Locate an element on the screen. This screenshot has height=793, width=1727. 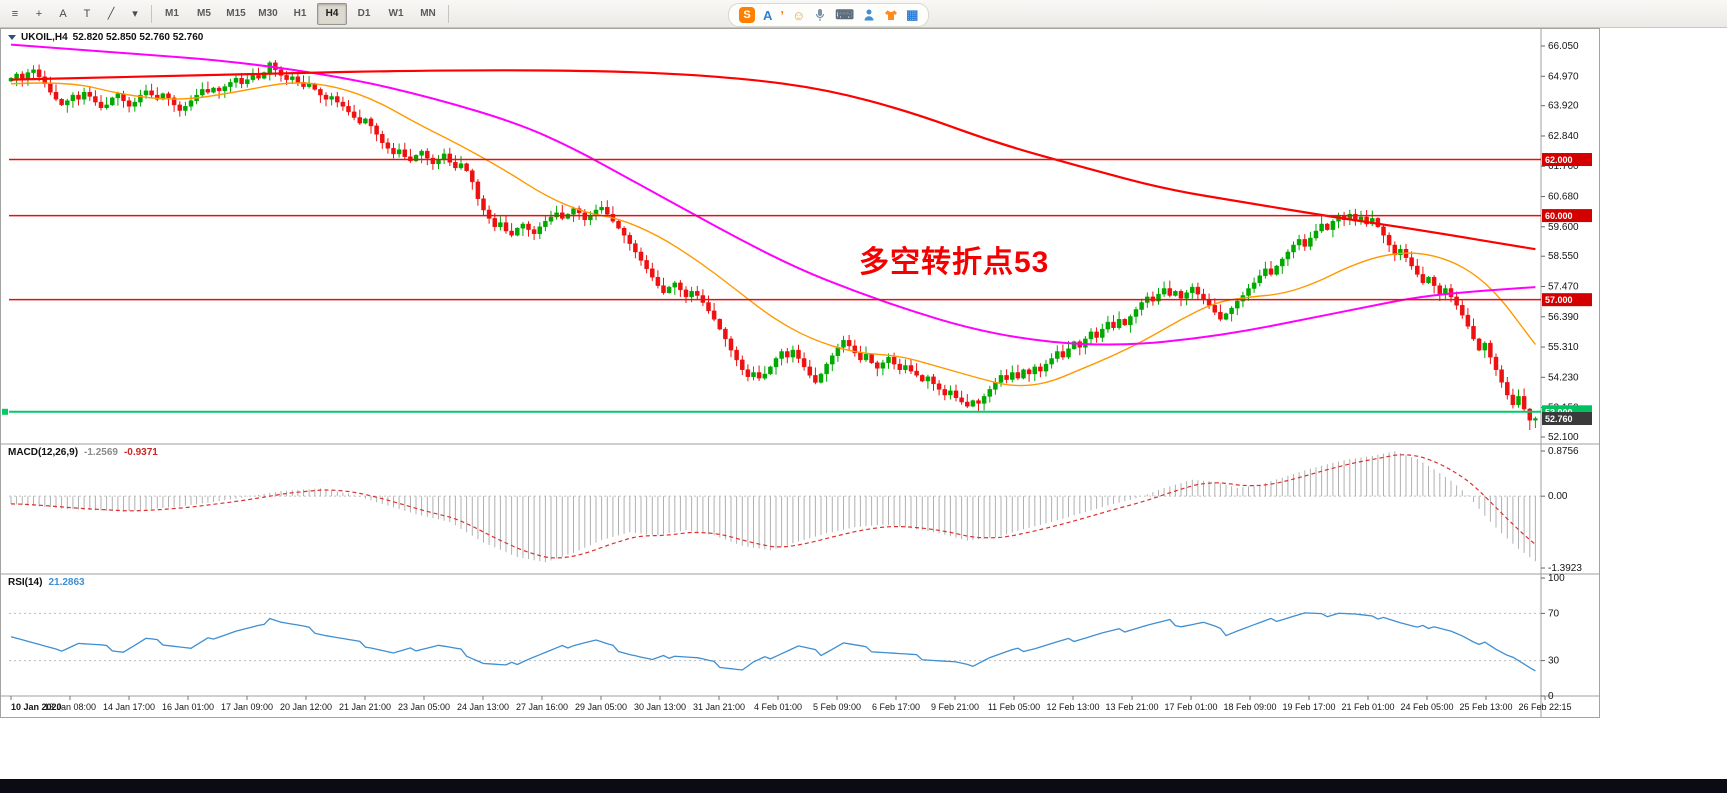
svg-text: 17 Jan 09:00 is located at coordinates (247, 707).